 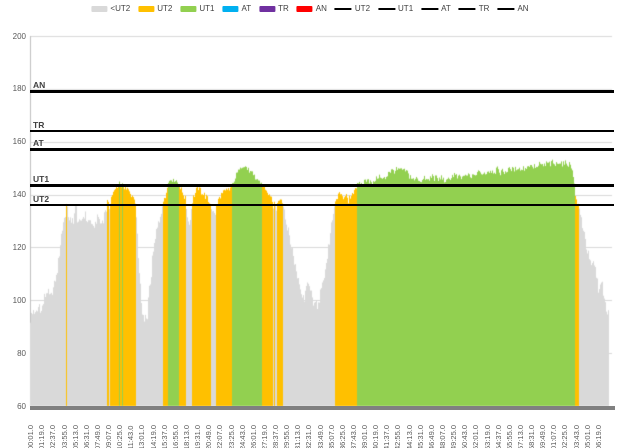 I want to click on x-axis-tick-label: 57:13.0, so click(x=520, y=436).